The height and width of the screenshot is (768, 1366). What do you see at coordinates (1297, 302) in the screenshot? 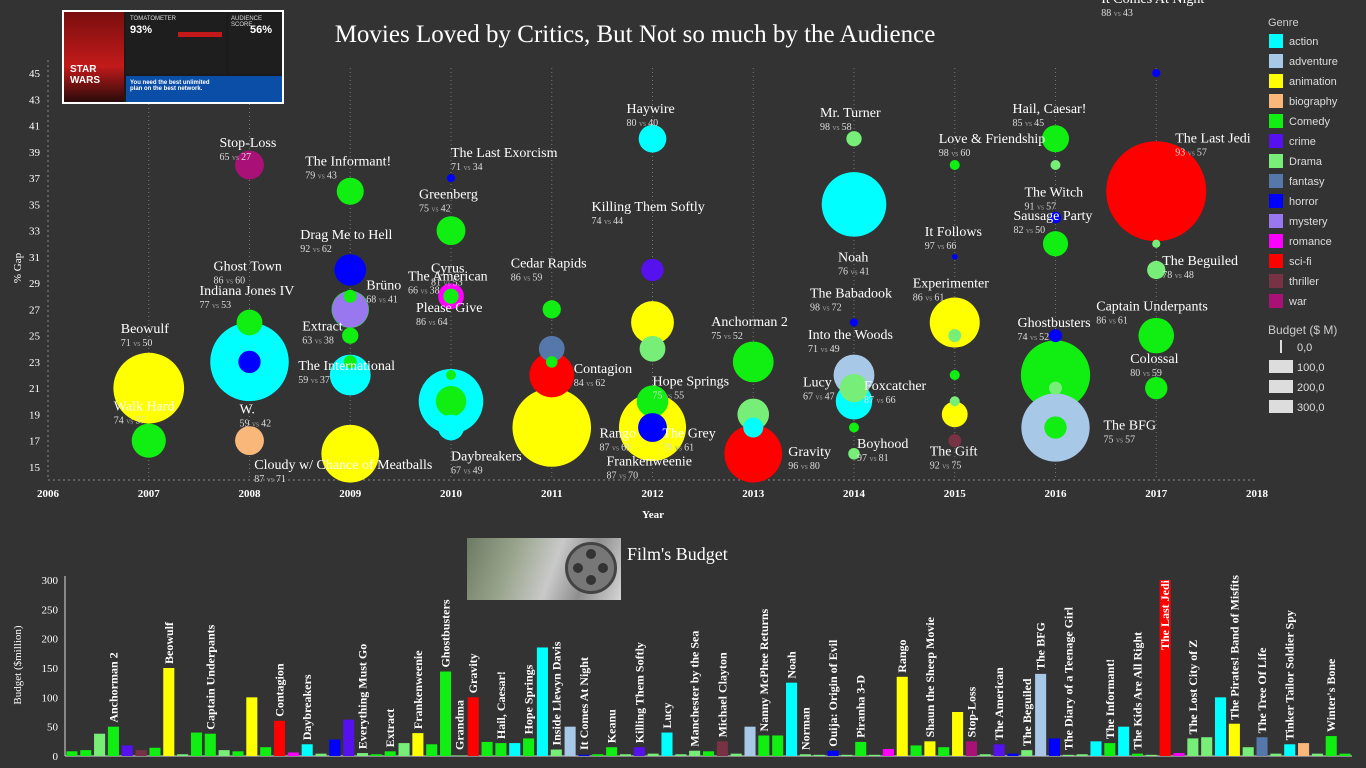
I see `legend-label: war` at bounding box center [1297, 302].